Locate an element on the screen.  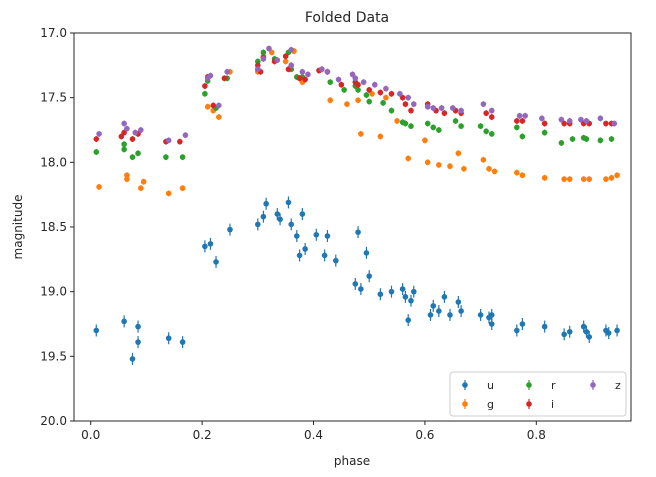
legend-label-u: u is located at coordinates (490, 385).